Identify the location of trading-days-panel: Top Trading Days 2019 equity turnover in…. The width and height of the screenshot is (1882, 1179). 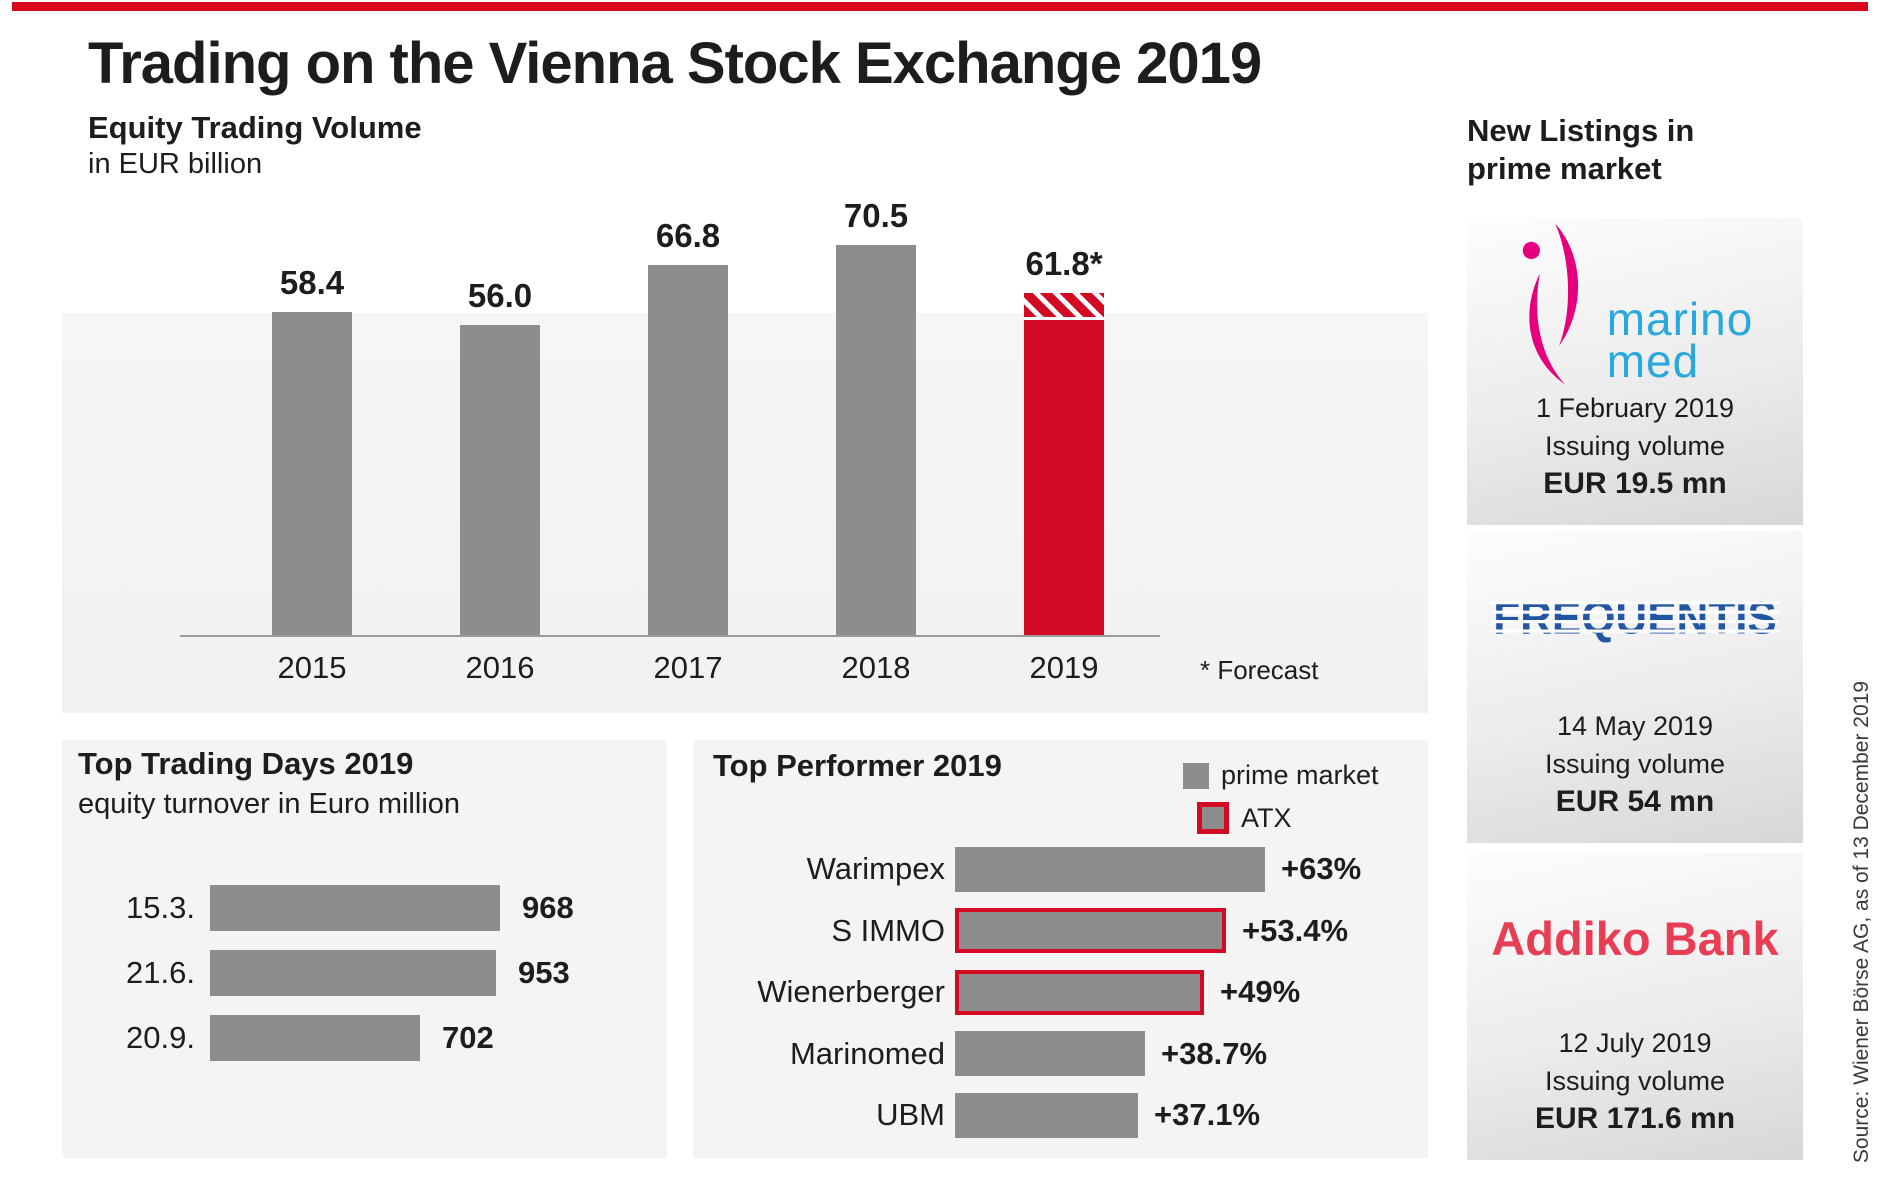
(364, 949).